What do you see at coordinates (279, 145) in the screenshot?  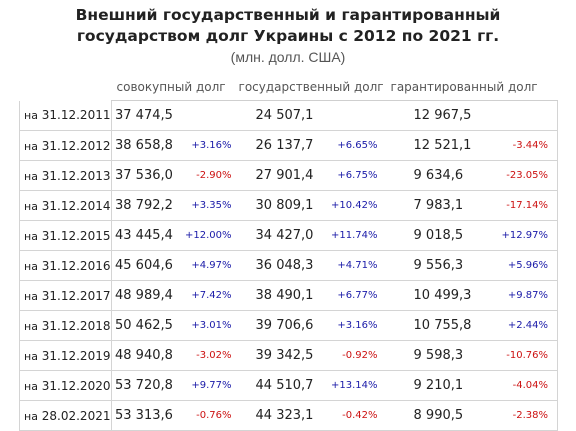 I see `government-debt-value: 26 137,7` at bounding box center [279, 145].